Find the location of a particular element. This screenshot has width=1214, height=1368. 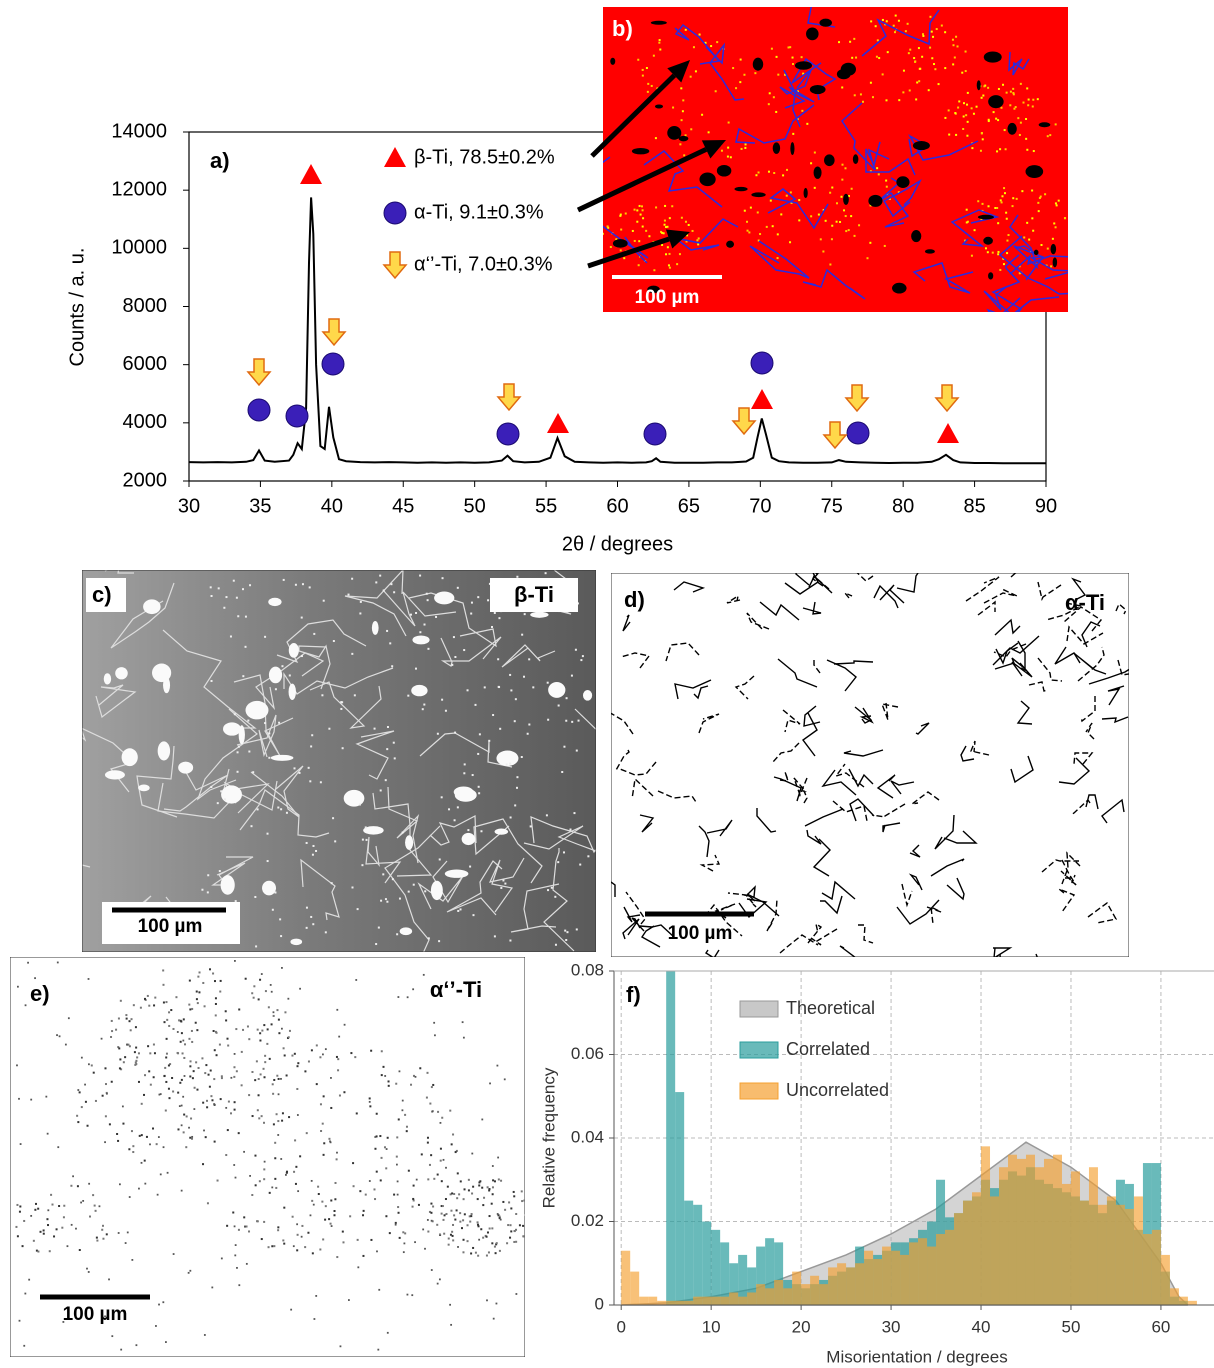

alpha-marker is located at coordinates (297, 416).